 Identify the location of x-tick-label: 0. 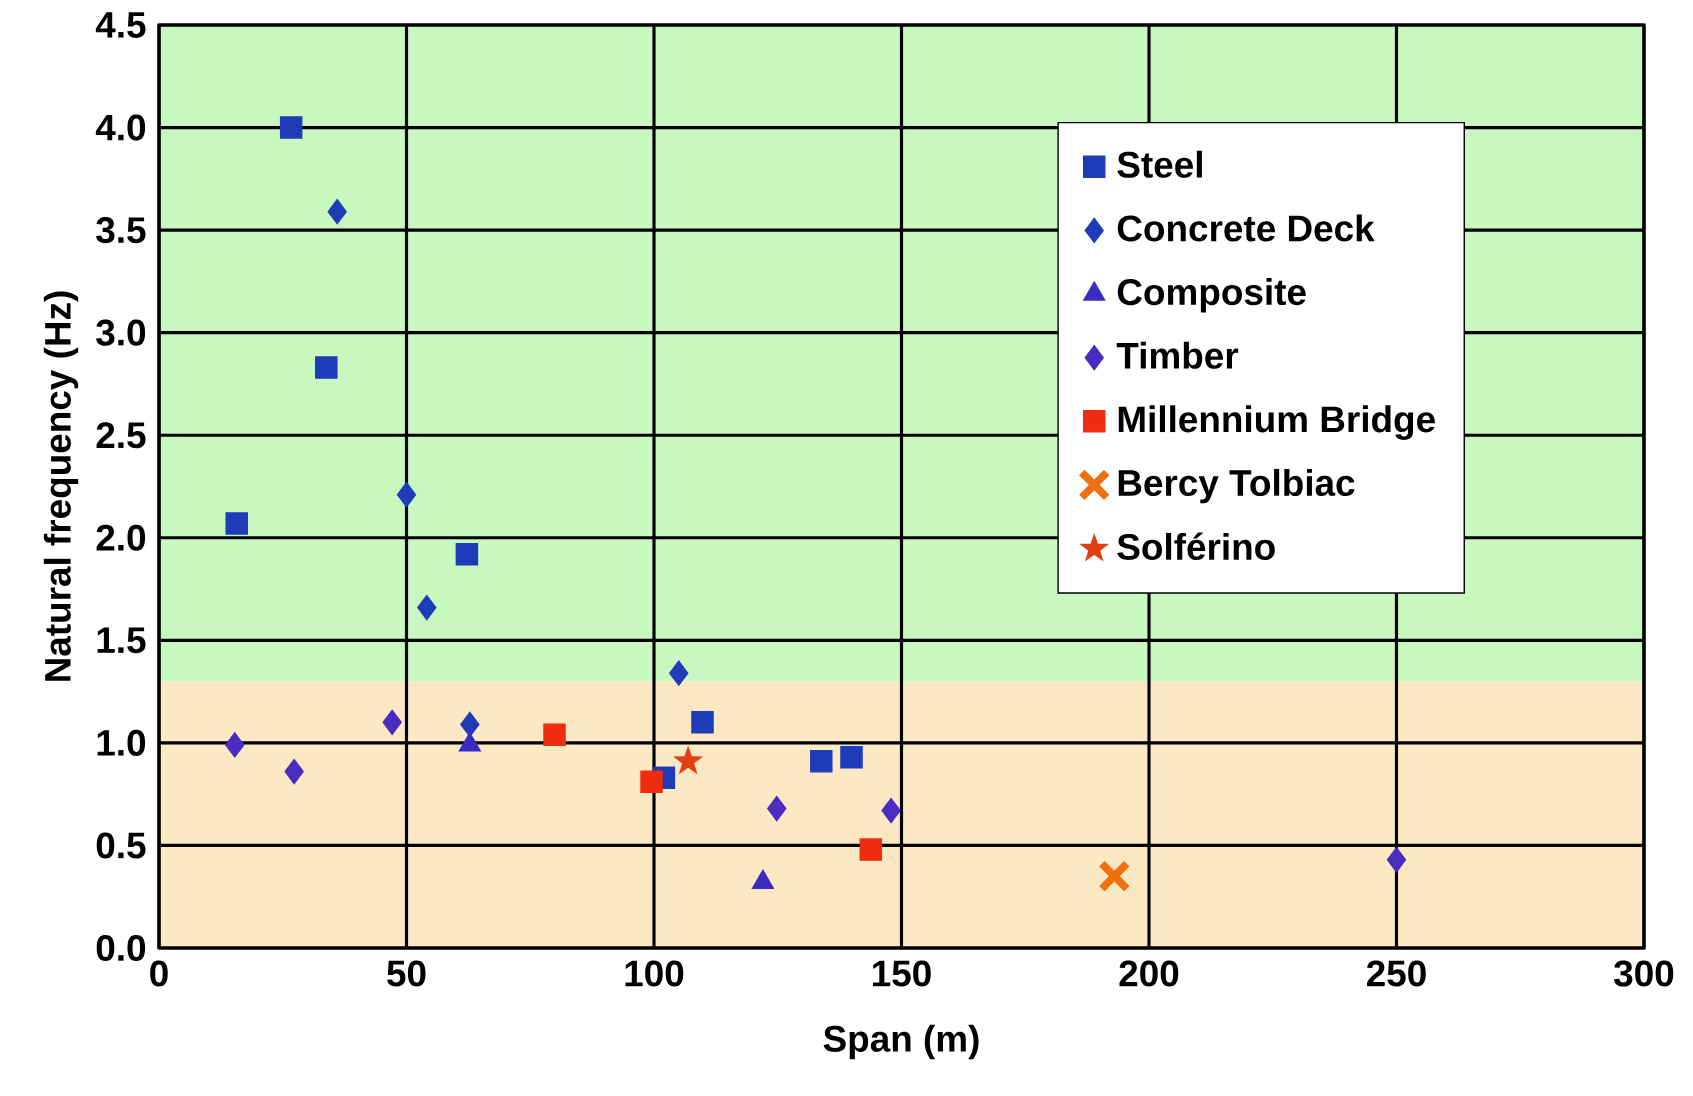
(159, 973).